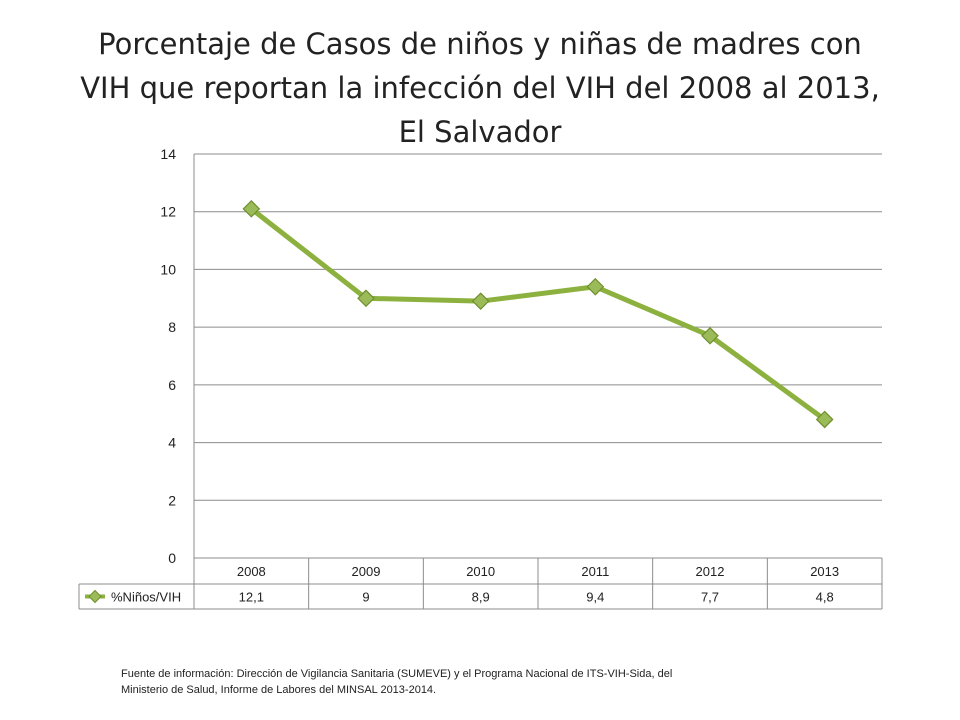  Describe the element at coordinates (595, 571) in the screenshot. I see `x-tick-label: 2011` at that location.